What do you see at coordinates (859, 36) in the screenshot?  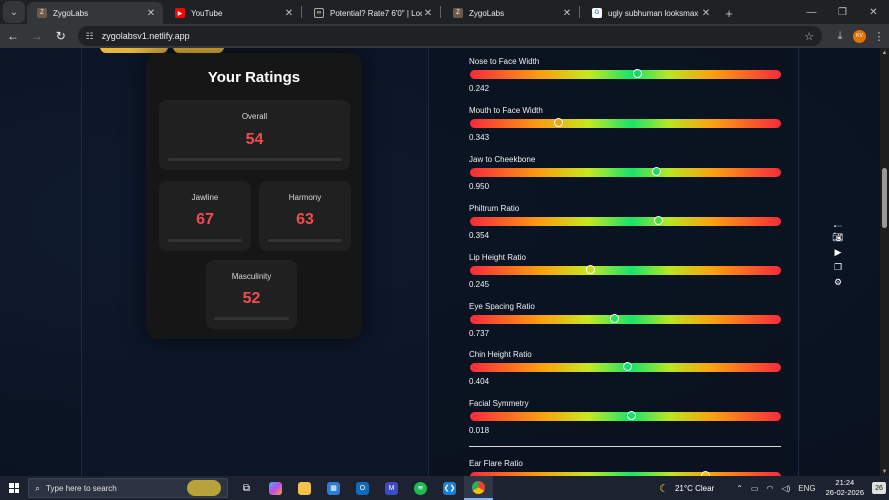 I see `profile-avatar: KV` at bounding box center [859, 36].